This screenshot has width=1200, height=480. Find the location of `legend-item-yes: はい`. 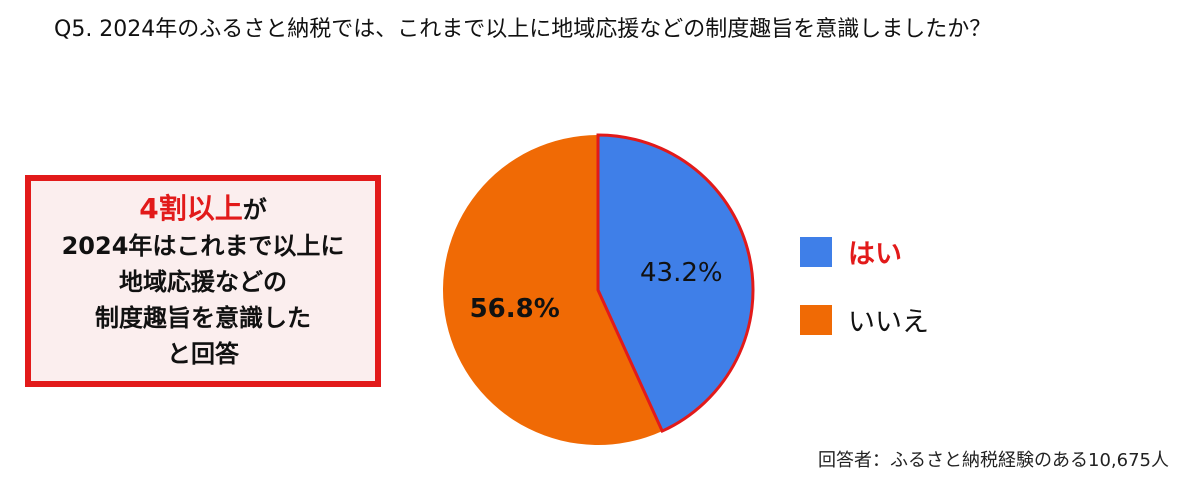

legend-item-yes: はい is located at coordinates (851, 251).